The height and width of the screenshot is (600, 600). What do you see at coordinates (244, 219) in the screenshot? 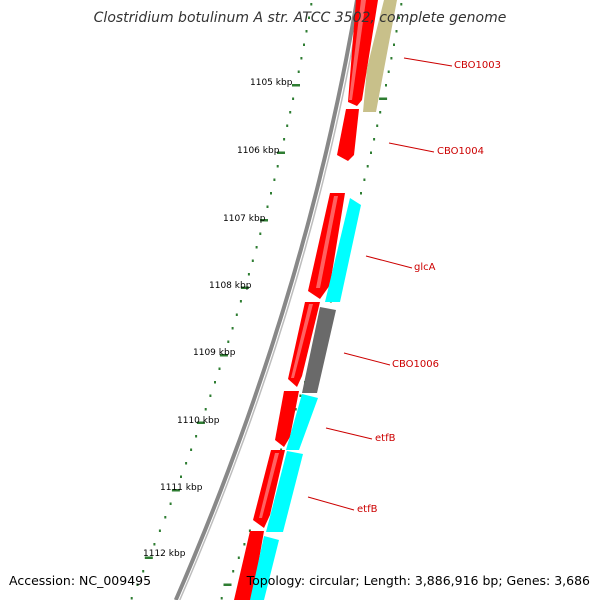
I see `scale-label-1107: 1107 kbp` at bounding box center [244, 219].